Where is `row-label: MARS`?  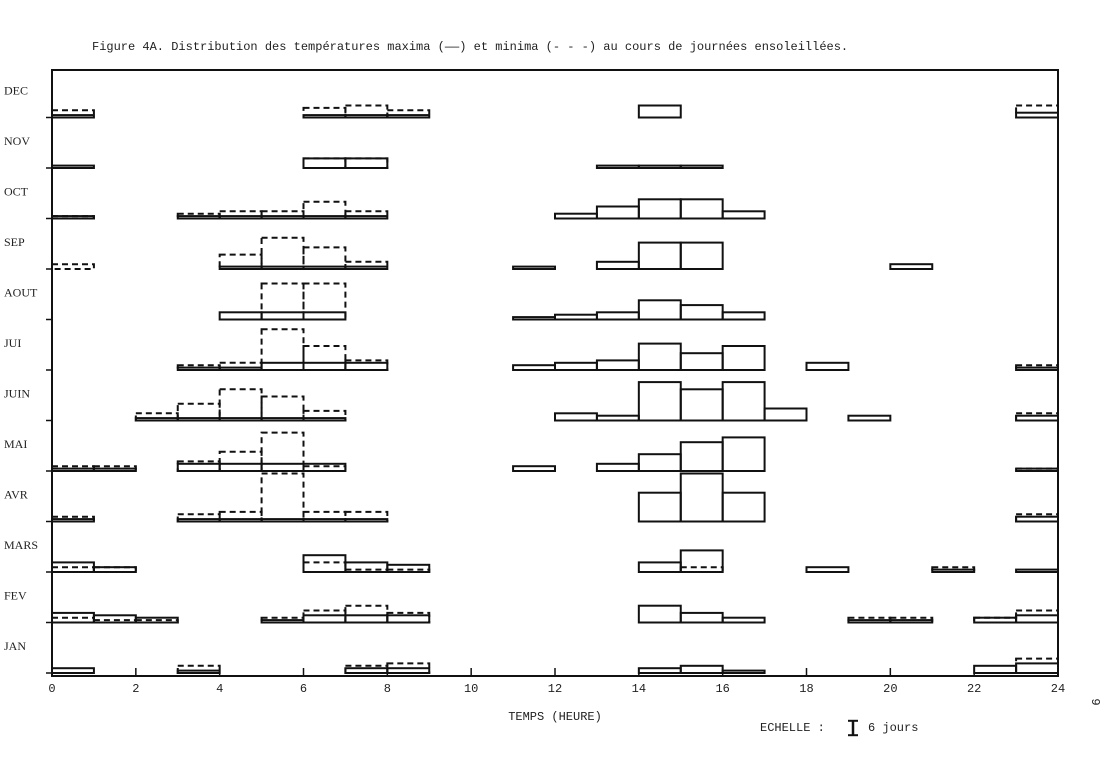
row-label: MARS is located at coordinates (21, 545).